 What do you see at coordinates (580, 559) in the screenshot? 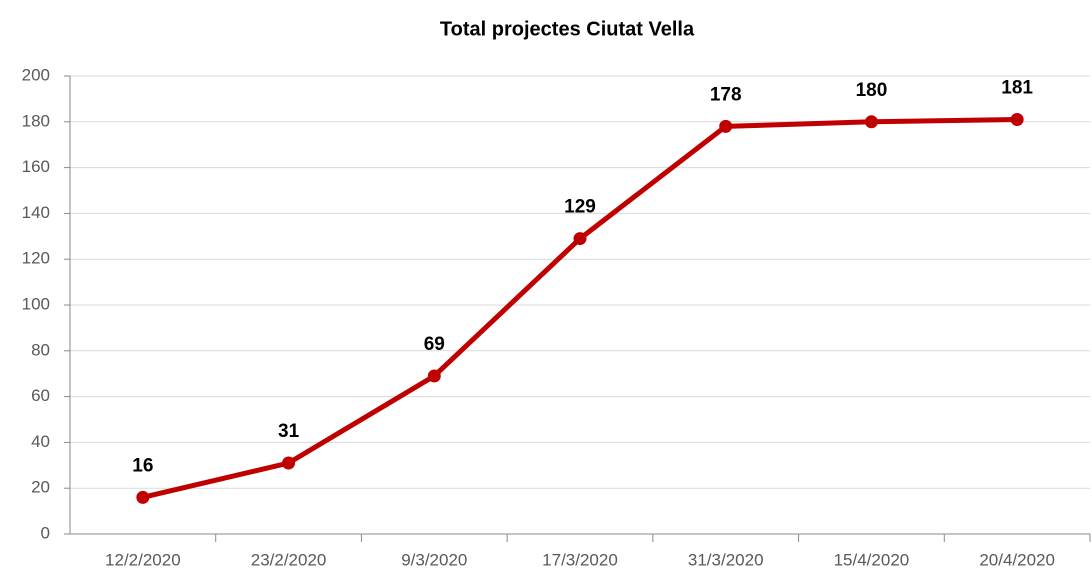
I see `x-tick-label: 17/3/2020` at bounding box center [580, 559].